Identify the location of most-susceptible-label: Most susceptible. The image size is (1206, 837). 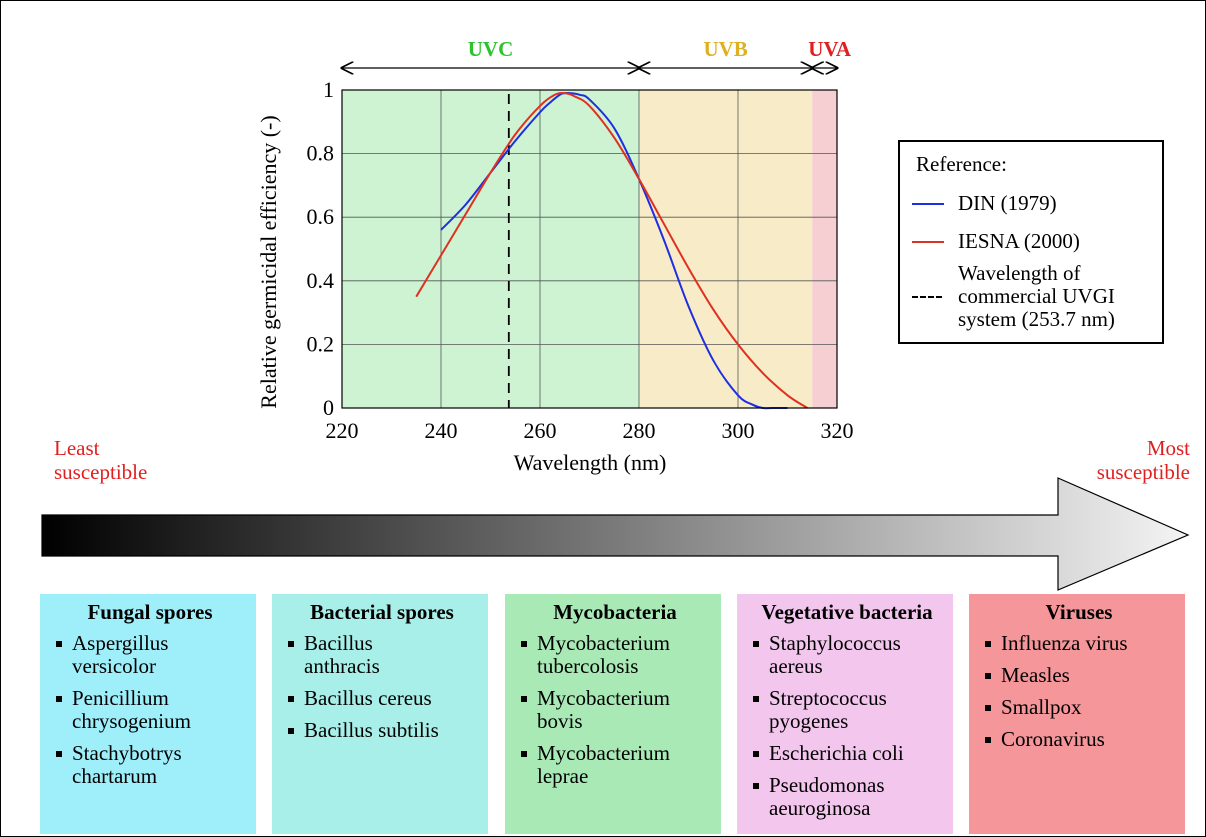
(1143, 460).